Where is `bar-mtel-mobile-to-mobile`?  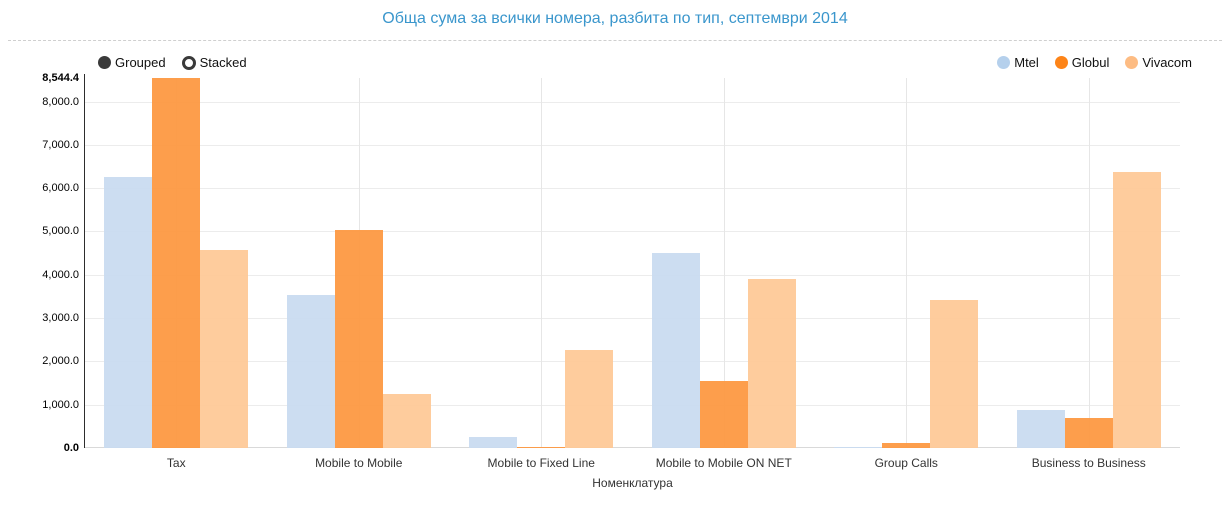 bar-mtel-mobile-to-mobile is located at coordinates (310, 371).